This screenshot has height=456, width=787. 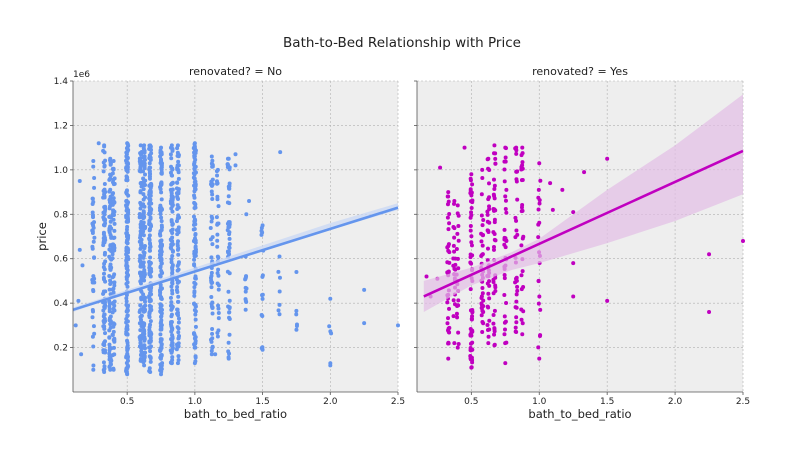 What do you see at coordinates (195, 402) in the screenshot?
I see `x-tick-label: 1.0` at bounding box center [195, 402].